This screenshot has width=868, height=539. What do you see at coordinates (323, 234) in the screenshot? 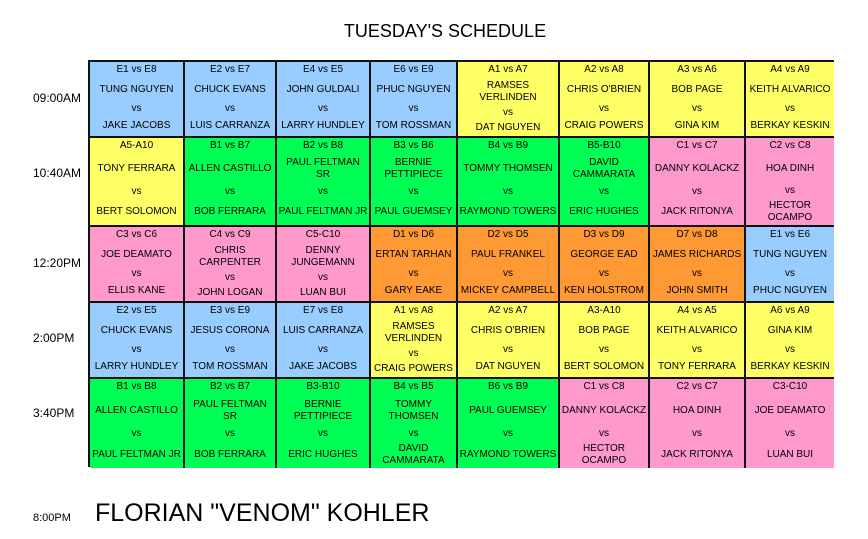
I see `match-label: C5-C10` at bounding box center [323, 234].